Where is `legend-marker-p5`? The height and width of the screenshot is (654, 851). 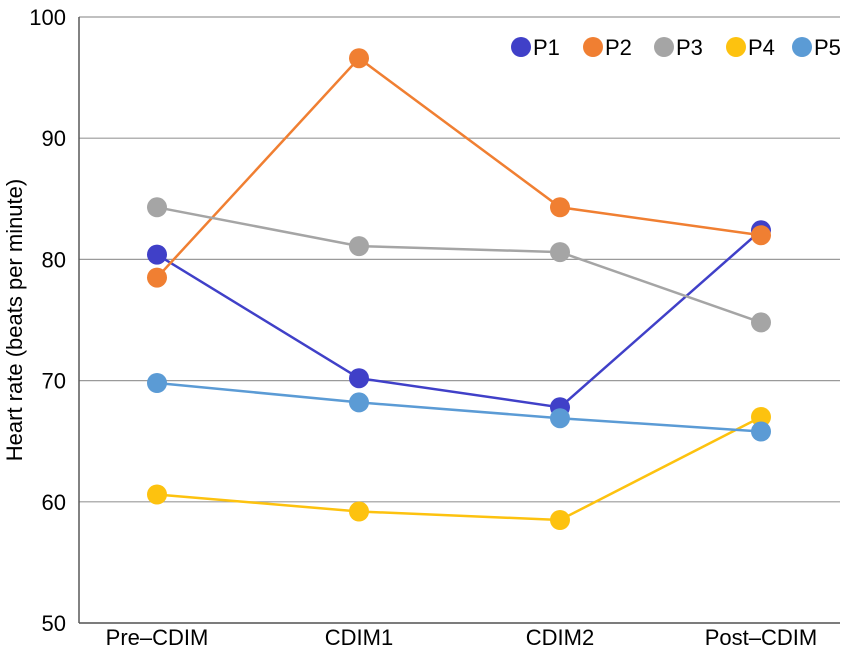 legend-marker-p5 is located at coordinates (802, 47).